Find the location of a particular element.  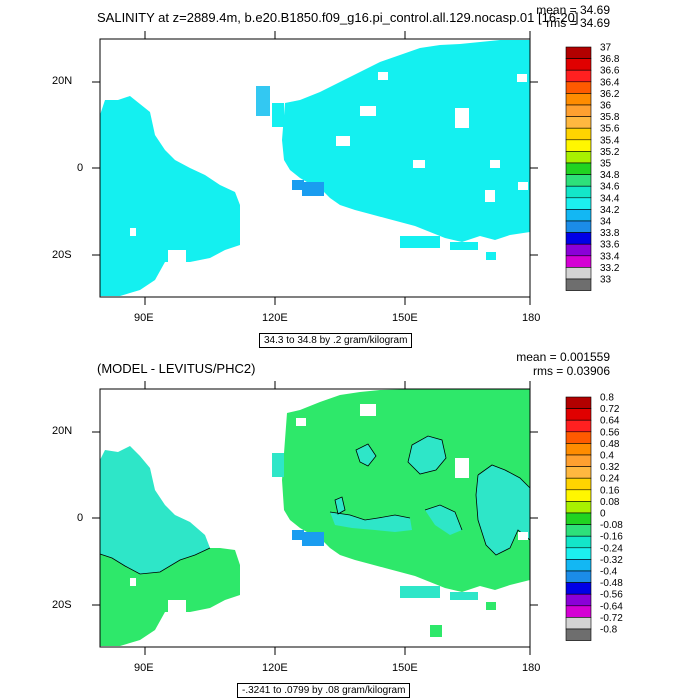

colorbar-label: 33.4 is located at coordinates (610, 256).